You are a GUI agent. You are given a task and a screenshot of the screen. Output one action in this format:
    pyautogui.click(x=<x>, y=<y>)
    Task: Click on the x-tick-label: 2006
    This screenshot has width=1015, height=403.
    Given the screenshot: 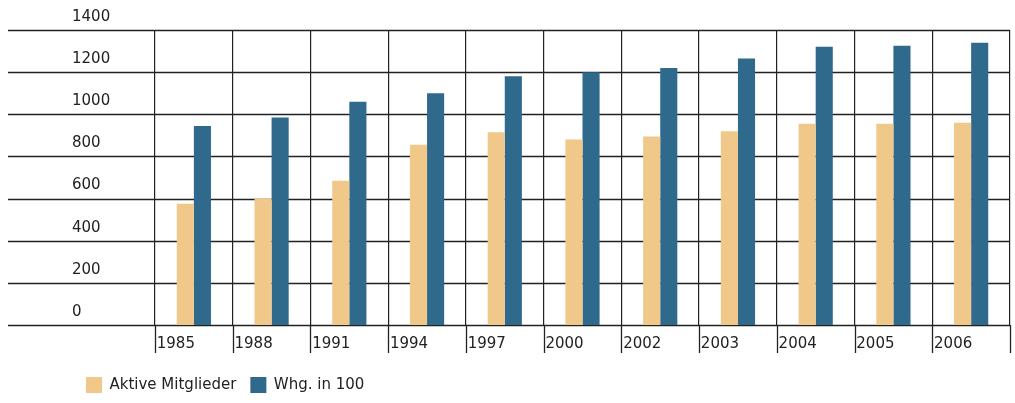 What is the action you would take?
    pyautogui.click(x=953, y=342)
    